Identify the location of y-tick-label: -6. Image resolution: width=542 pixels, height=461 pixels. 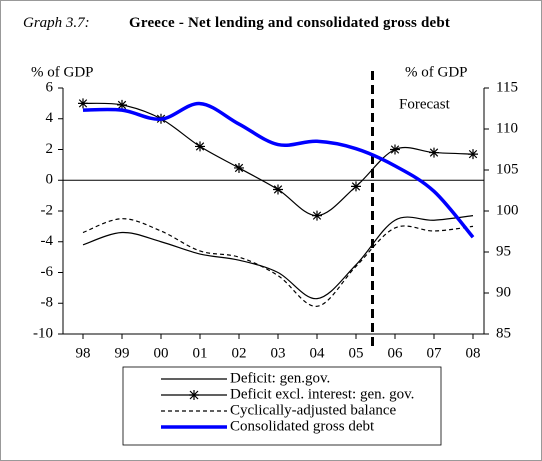
(47, 272).